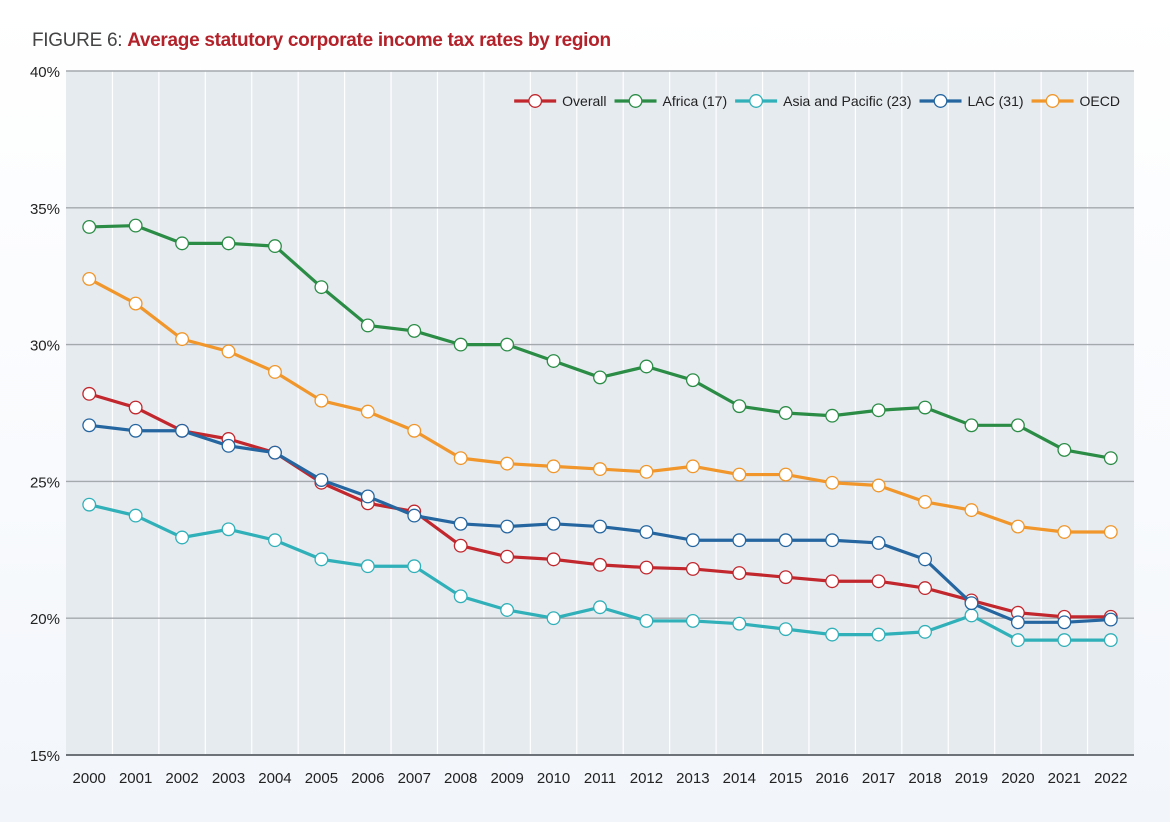  What do you see at coordinates (45, 209) in the screenshot?
I see `y-tick-label: 35%` at bounding box center [45, 209].